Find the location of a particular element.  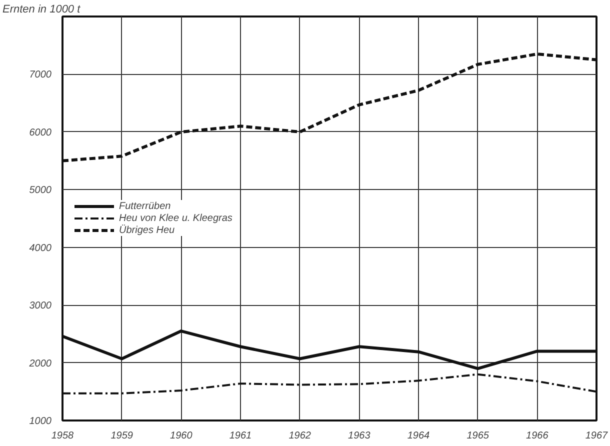

legend-label: Übriges Heu is located at coordinates (147, 230).